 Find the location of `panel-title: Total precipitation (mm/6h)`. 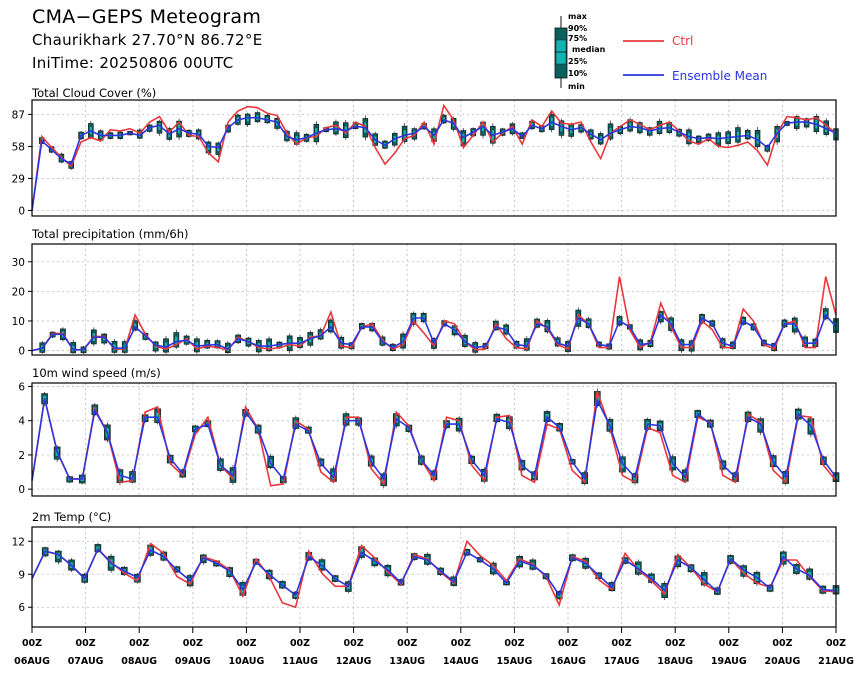

panel-title: Total precipitation (mm/6h) is located at coordinates (109, 234).